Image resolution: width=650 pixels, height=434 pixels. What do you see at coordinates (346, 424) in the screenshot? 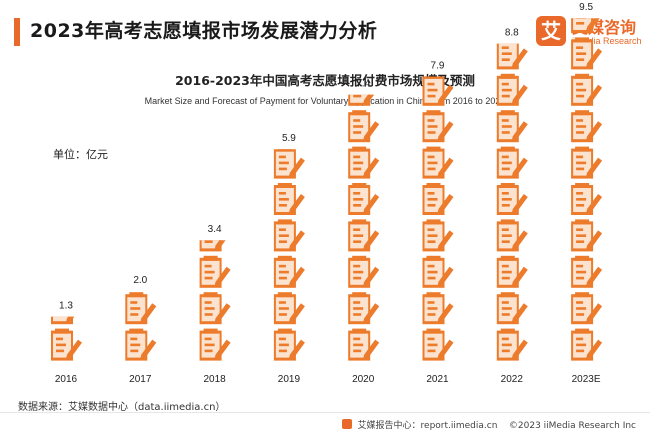
I see `iimedia-icon` at bounding box center [346, 424].